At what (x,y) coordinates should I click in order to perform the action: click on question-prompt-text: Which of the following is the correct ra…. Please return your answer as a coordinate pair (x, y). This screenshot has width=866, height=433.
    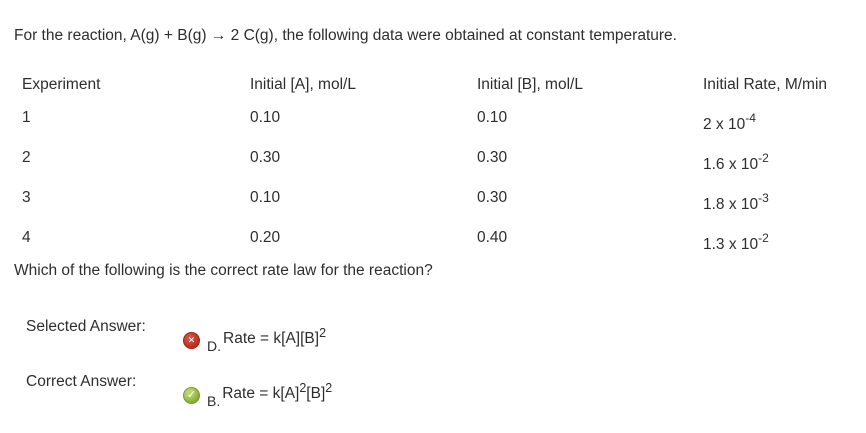
    Looking at the image, I should click on (223, 270).